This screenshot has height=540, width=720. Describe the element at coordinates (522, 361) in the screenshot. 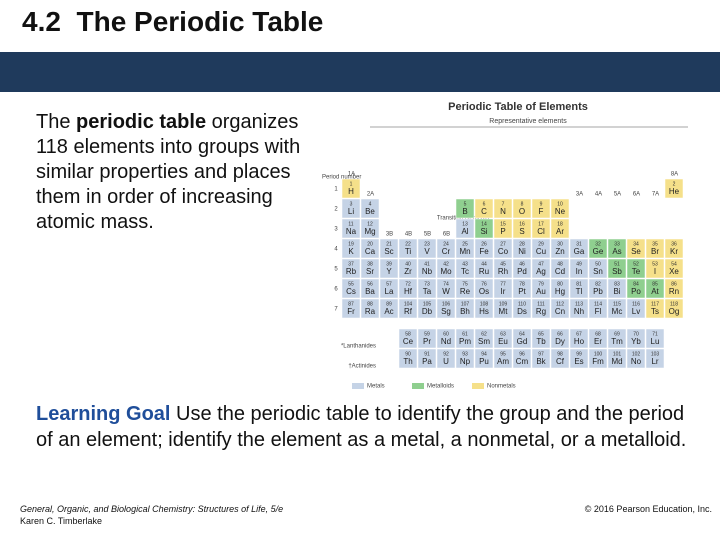

I see `element-symbol: Cm` at that location.